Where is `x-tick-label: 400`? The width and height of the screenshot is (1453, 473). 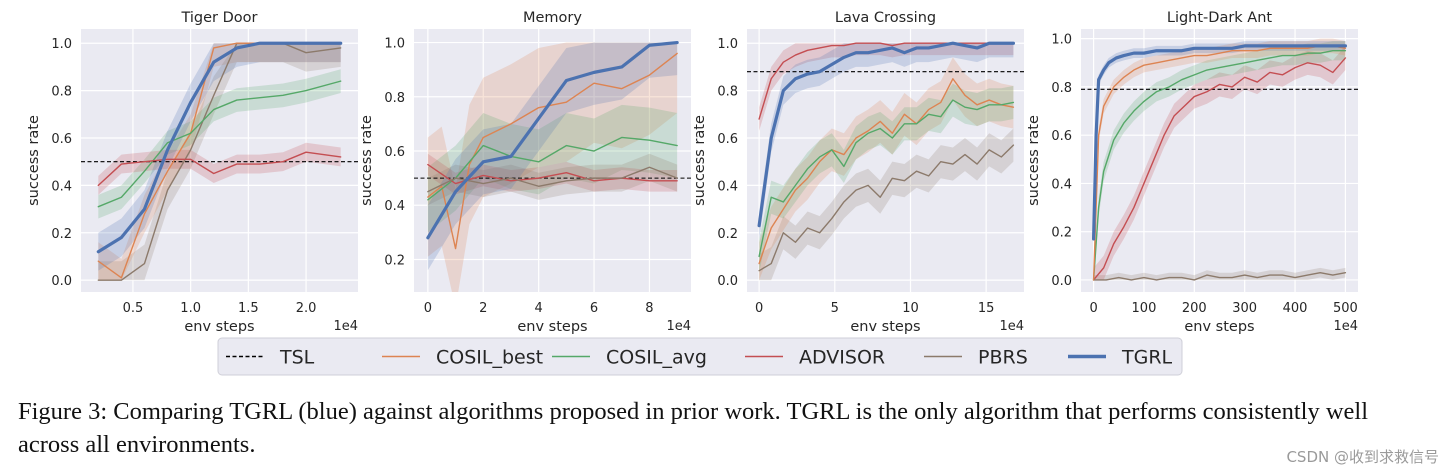
x-tick-label: 400 is located at coordinates (1295, 308).